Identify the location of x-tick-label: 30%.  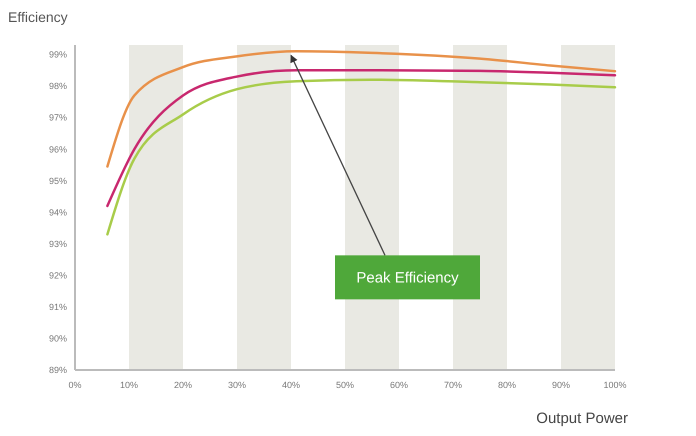
(237, 385).